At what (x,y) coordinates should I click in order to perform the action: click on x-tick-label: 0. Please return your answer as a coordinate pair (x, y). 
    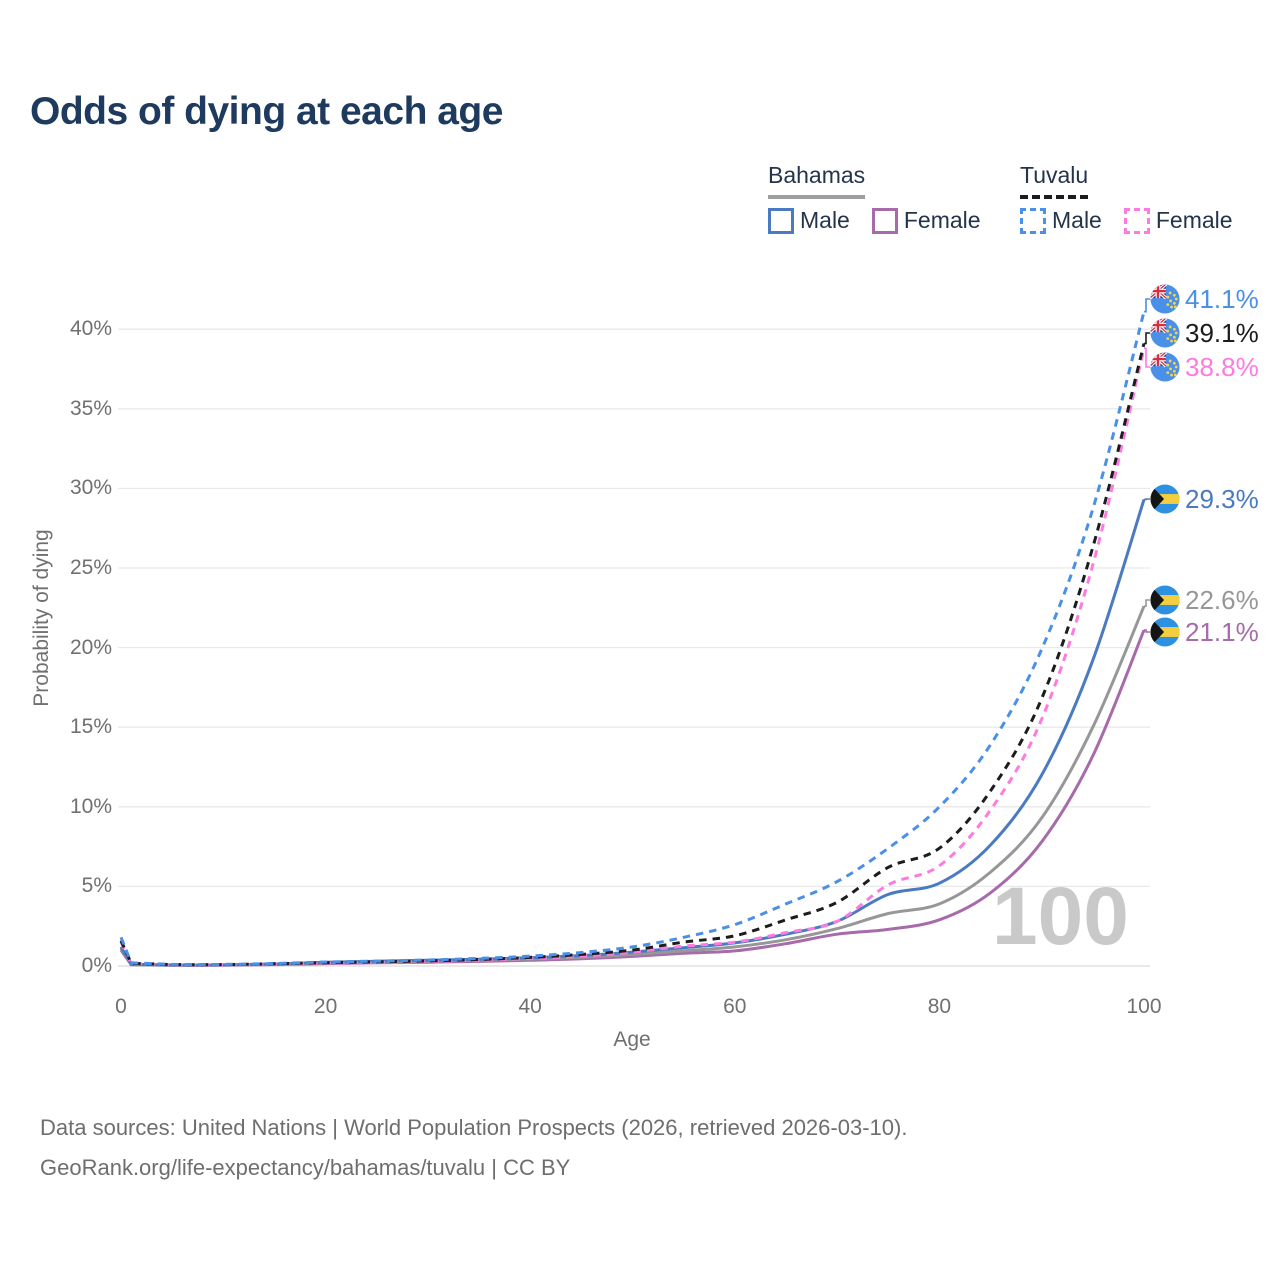
    Looking at the image, I should click on (121, 1006).